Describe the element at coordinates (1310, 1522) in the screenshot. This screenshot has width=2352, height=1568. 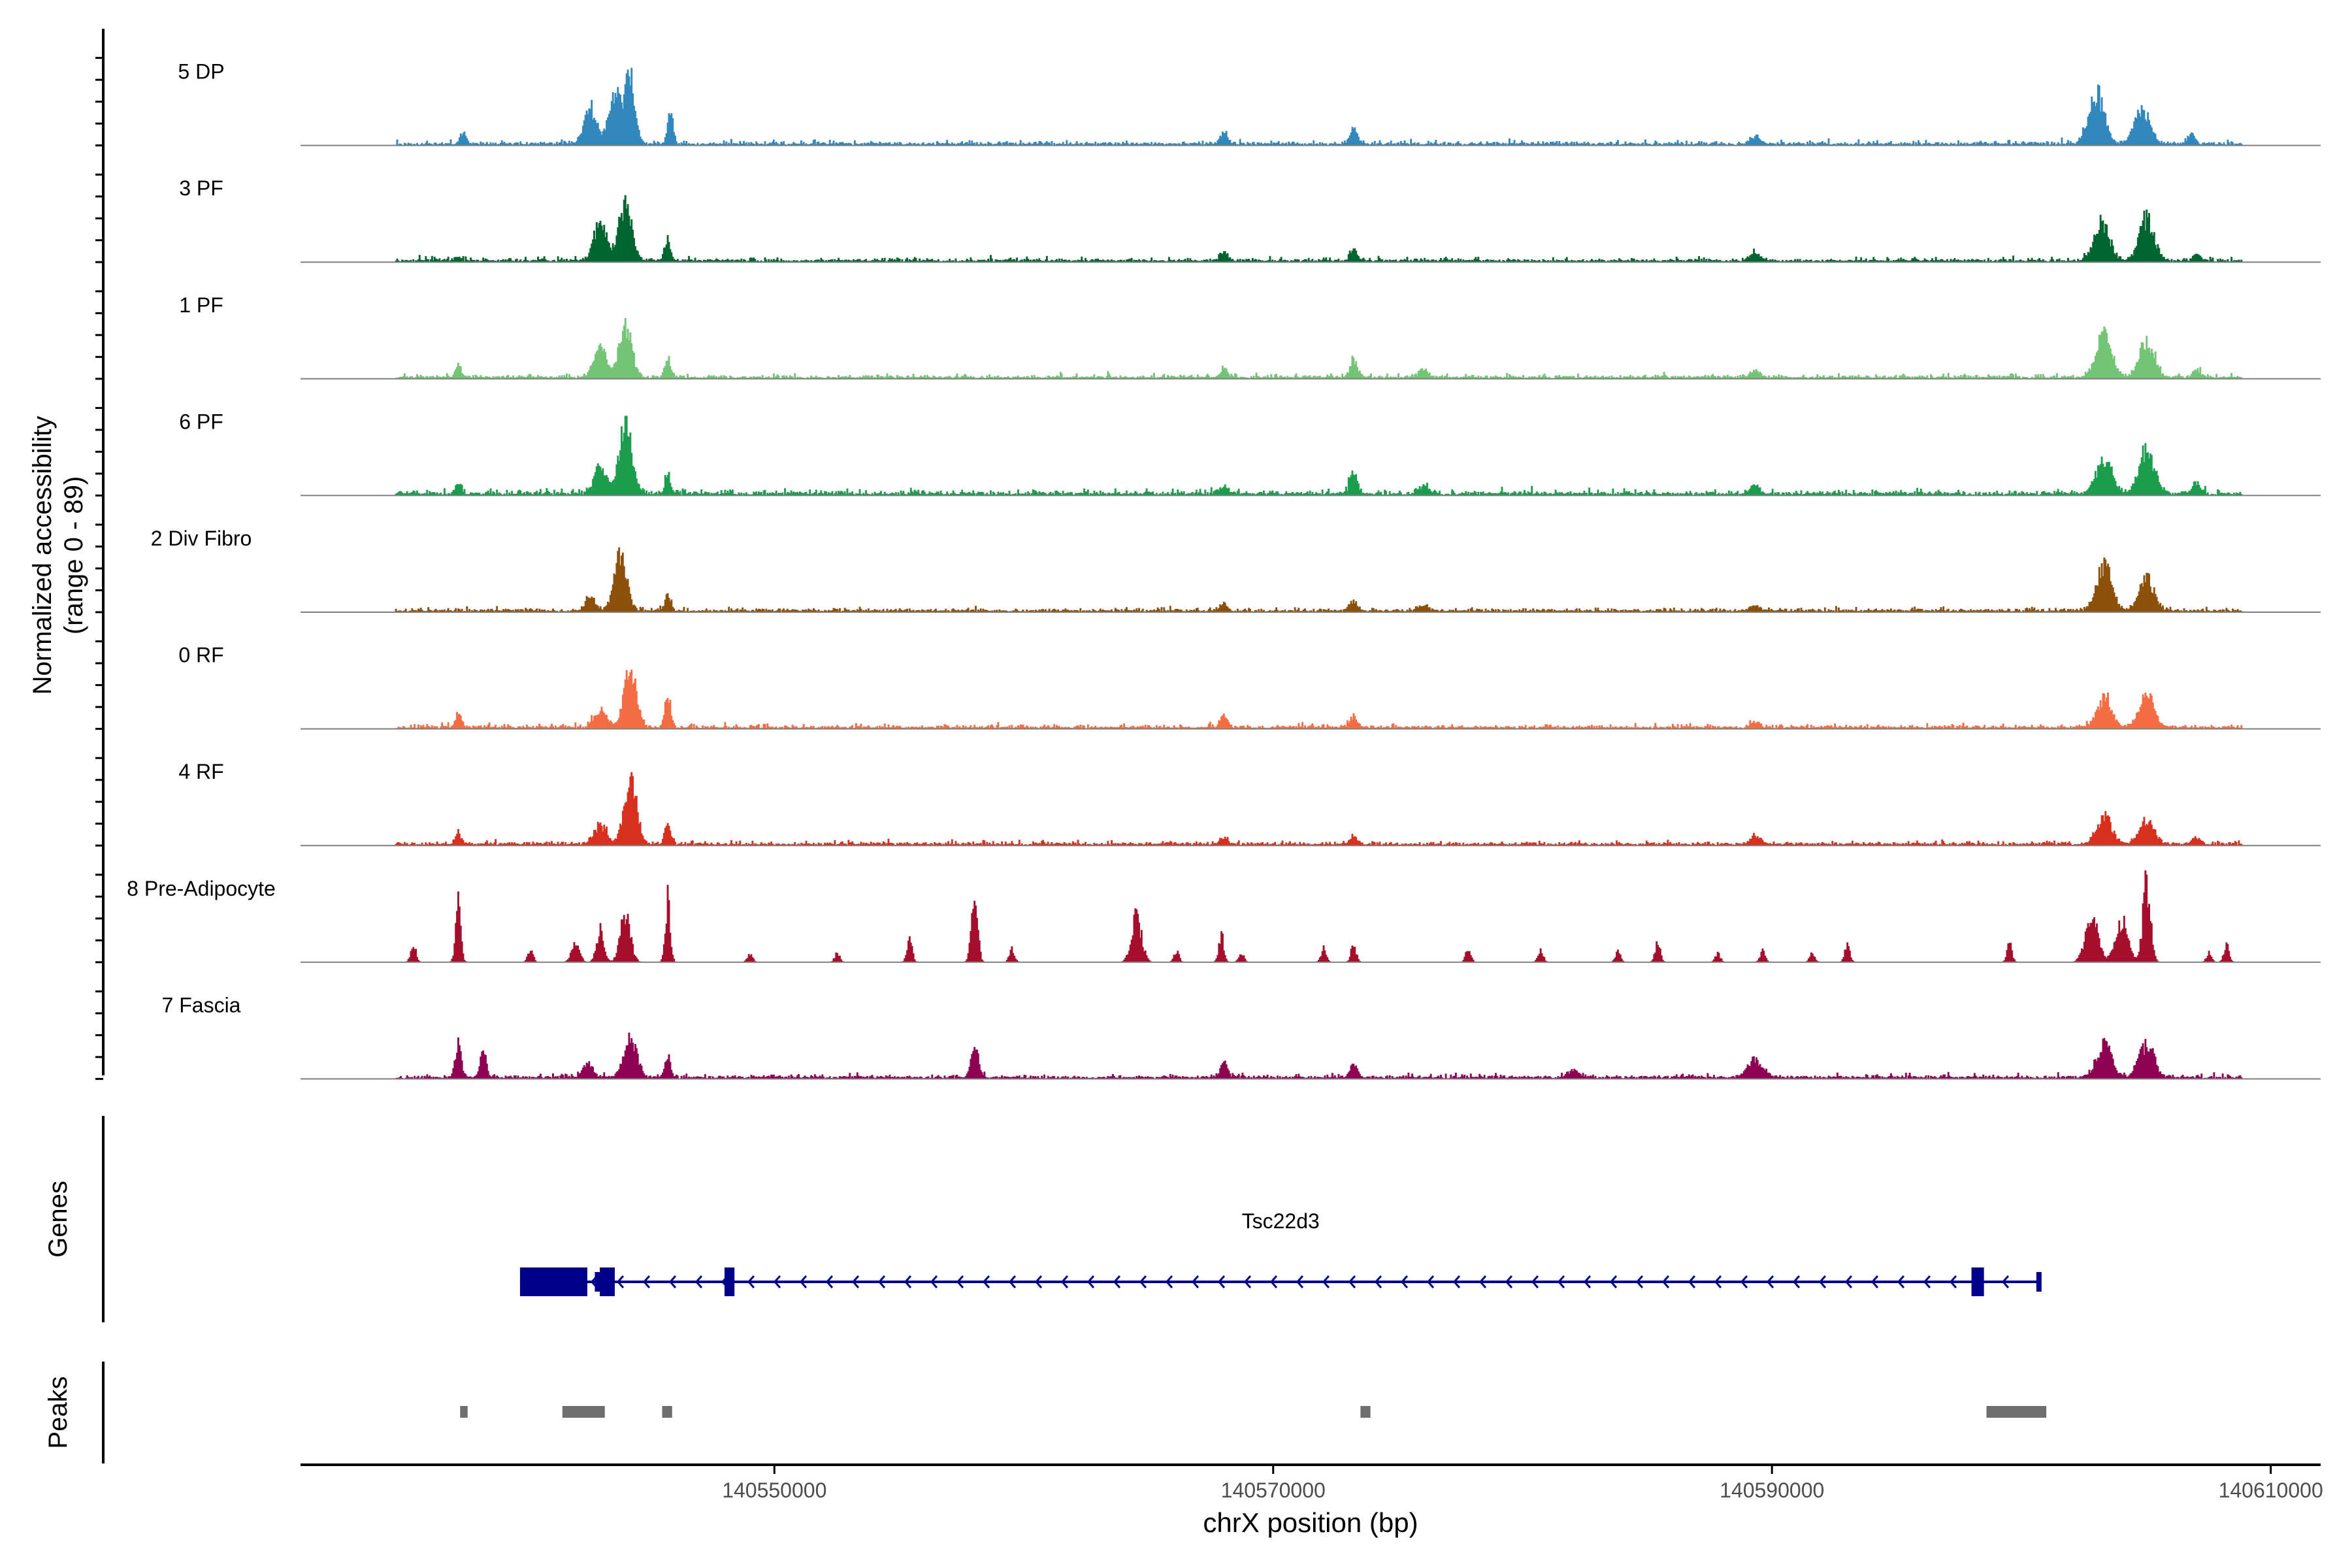
I see `x-axis-title: chrX position (bp)` at that location.